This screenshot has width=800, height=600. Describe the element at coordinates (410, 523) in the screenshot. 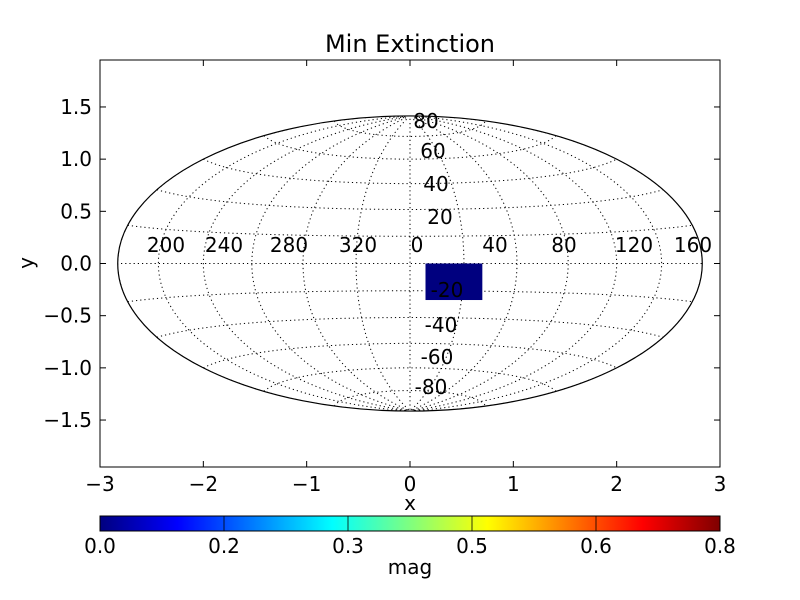

I see `colorbar-gradient` at that location.